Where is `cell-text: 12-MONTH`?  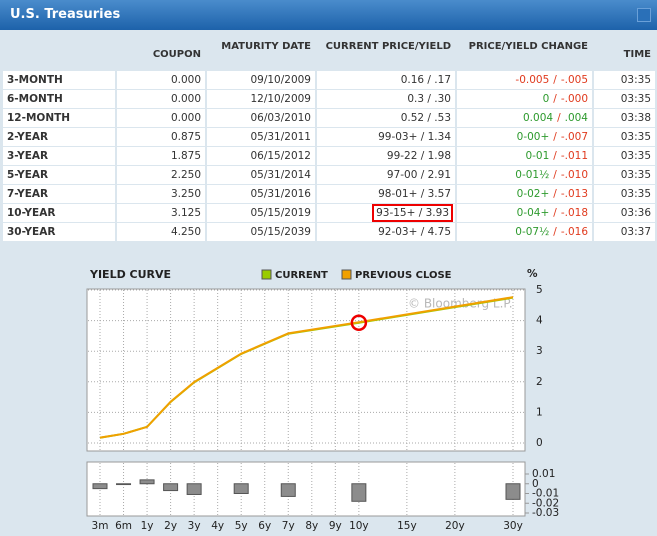
cell-text: 12-MONTH is located at coordinates (39, 118).